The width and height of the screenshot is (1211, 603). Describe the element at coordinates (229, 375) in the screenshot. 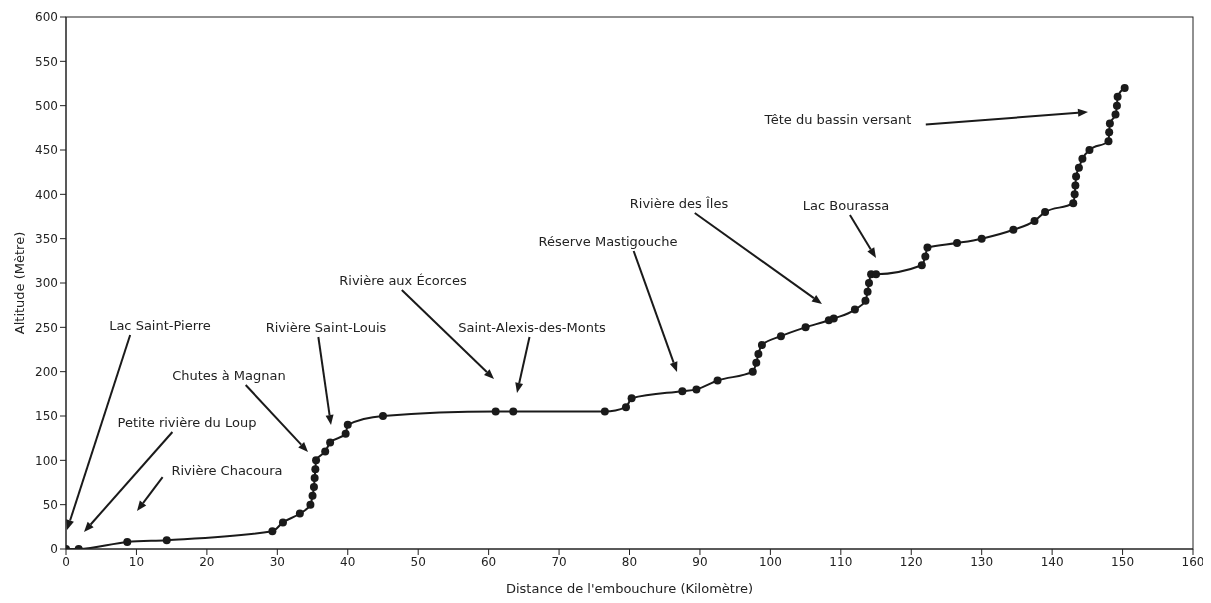

I see `annotation: Chutes à Magnan` at that location.